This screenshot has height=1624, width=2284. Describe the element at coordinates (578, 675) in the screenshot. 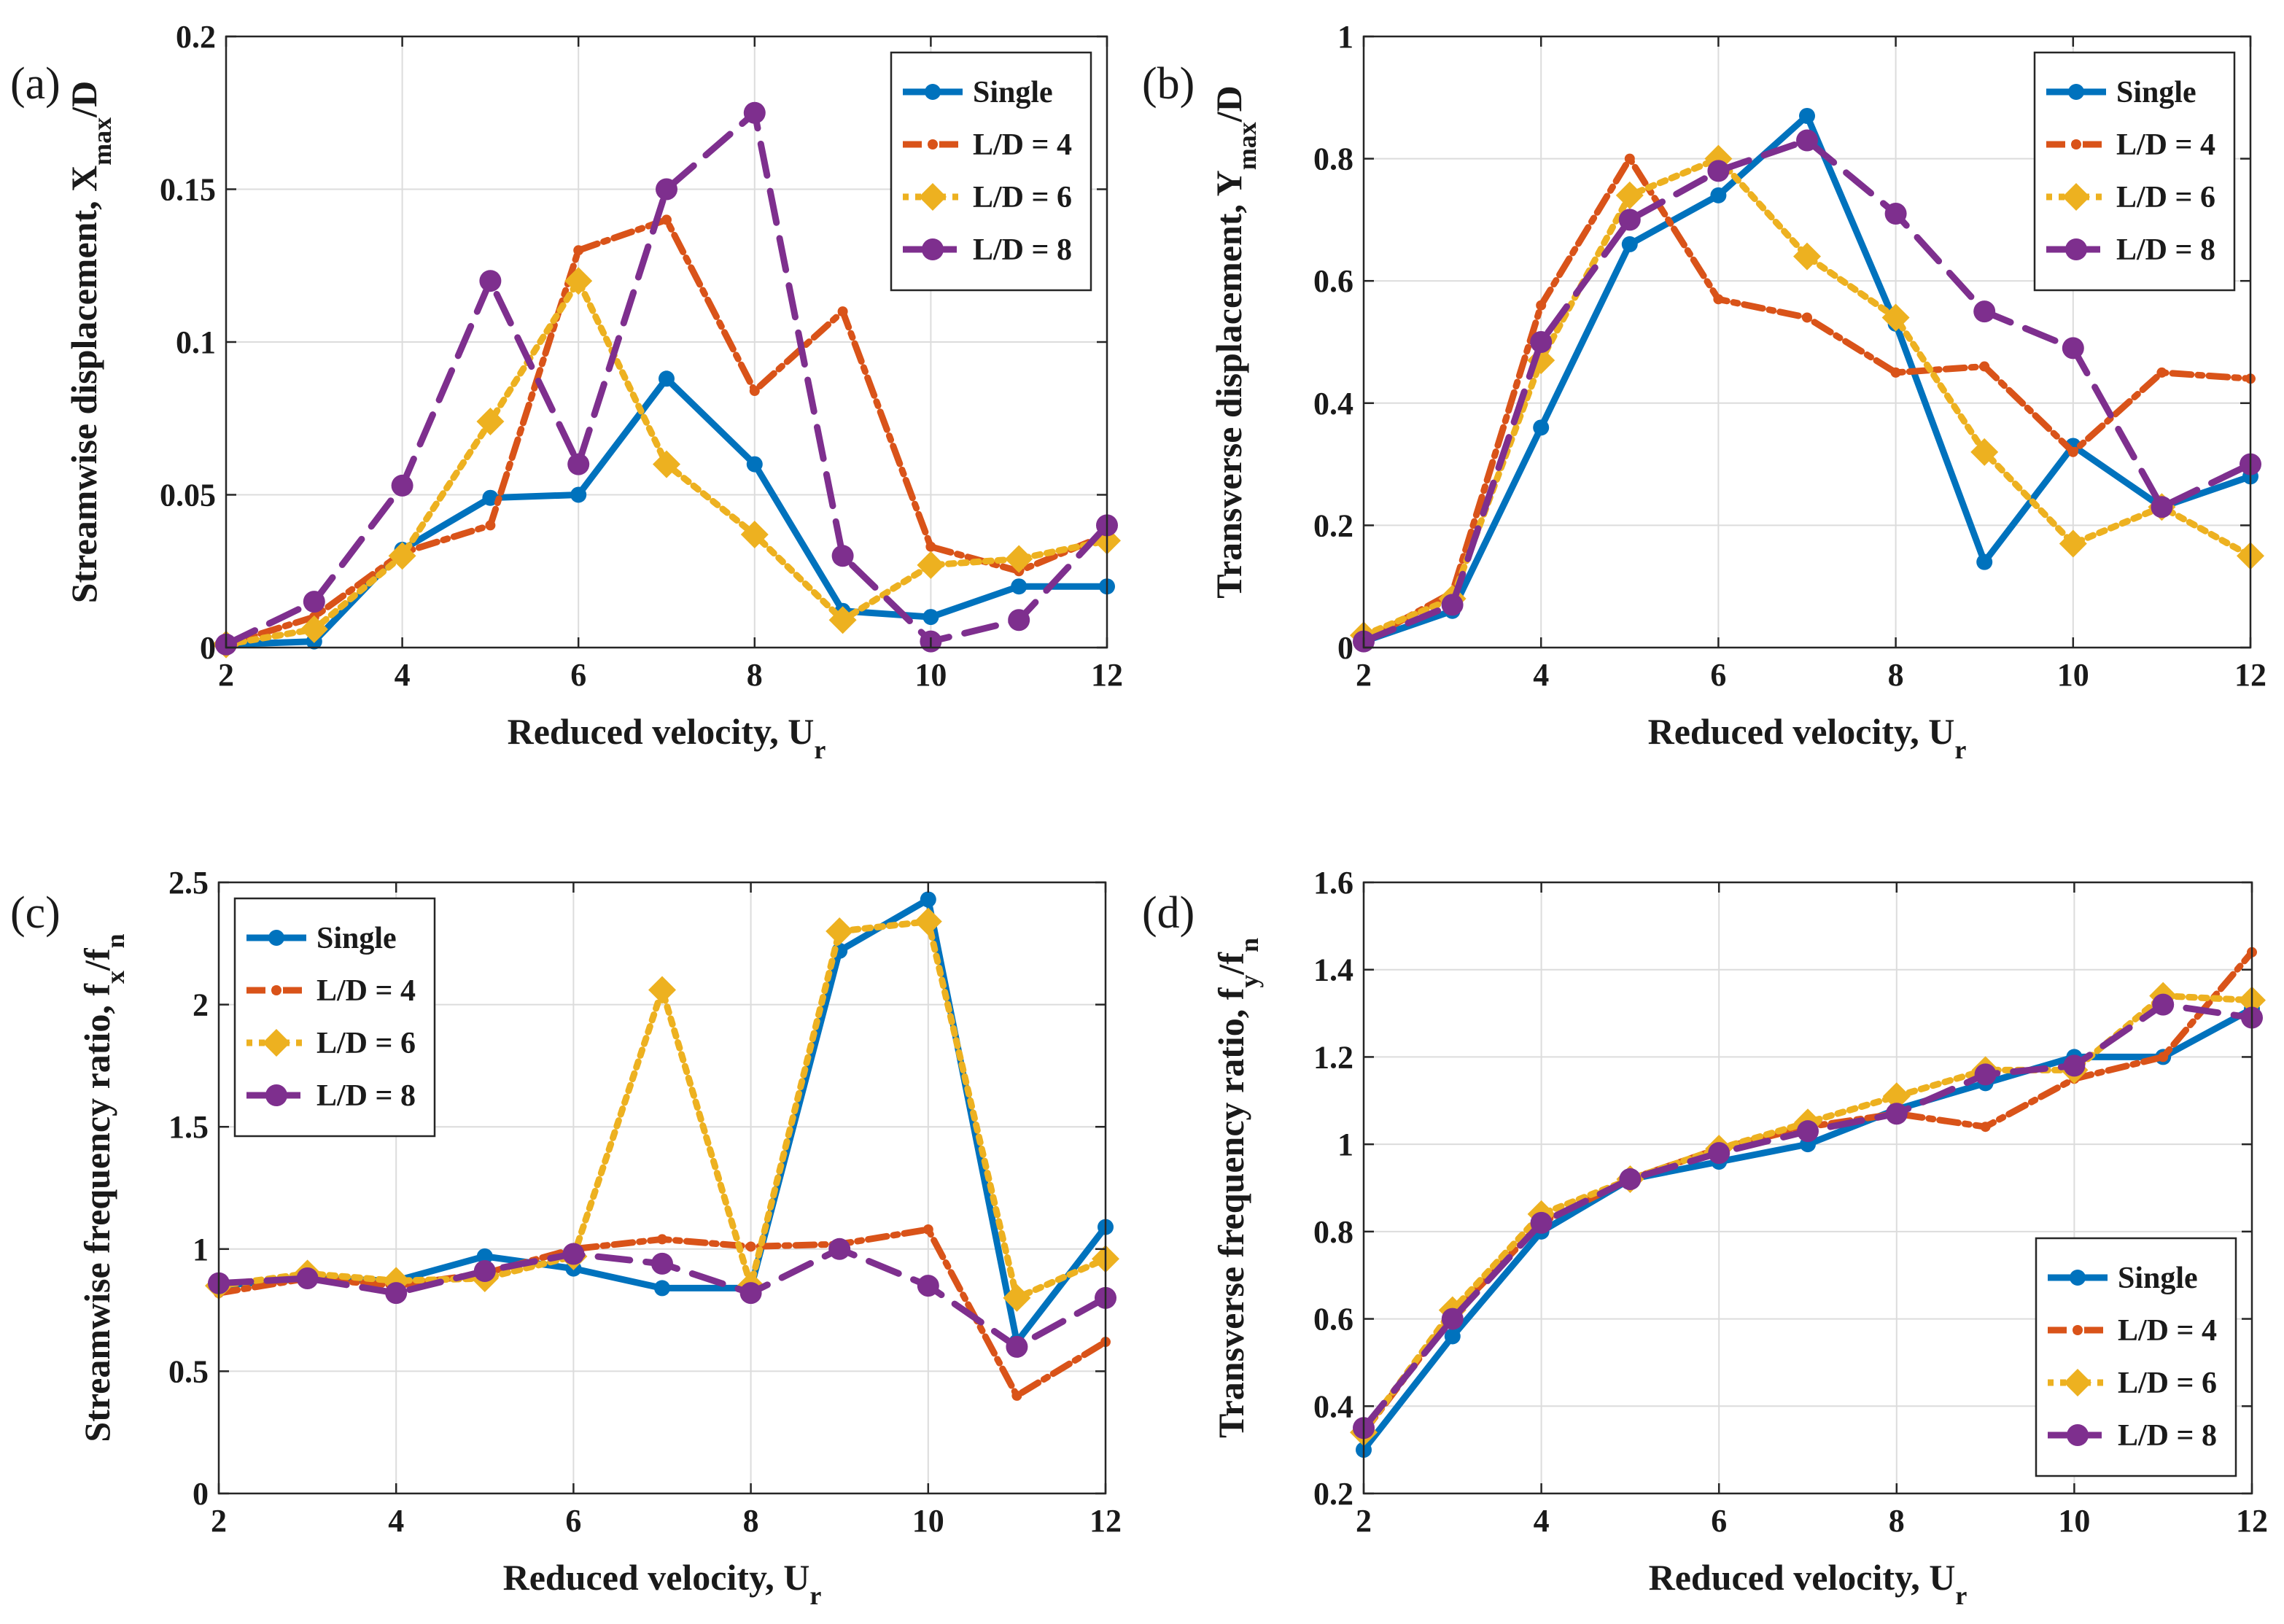

I see `panel-a-xtick-label: 6` at that location.